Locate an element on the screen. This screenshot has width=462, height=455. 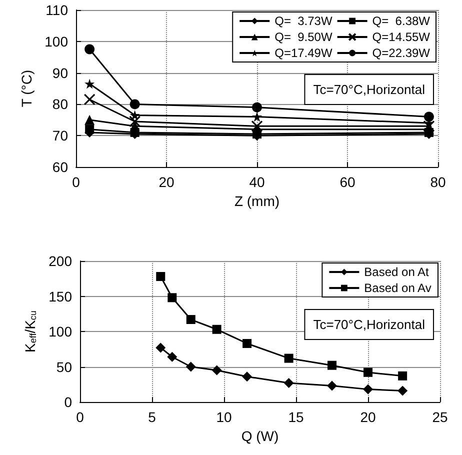
x-axis-title: Q (W) is located at coordinates (260, 436).